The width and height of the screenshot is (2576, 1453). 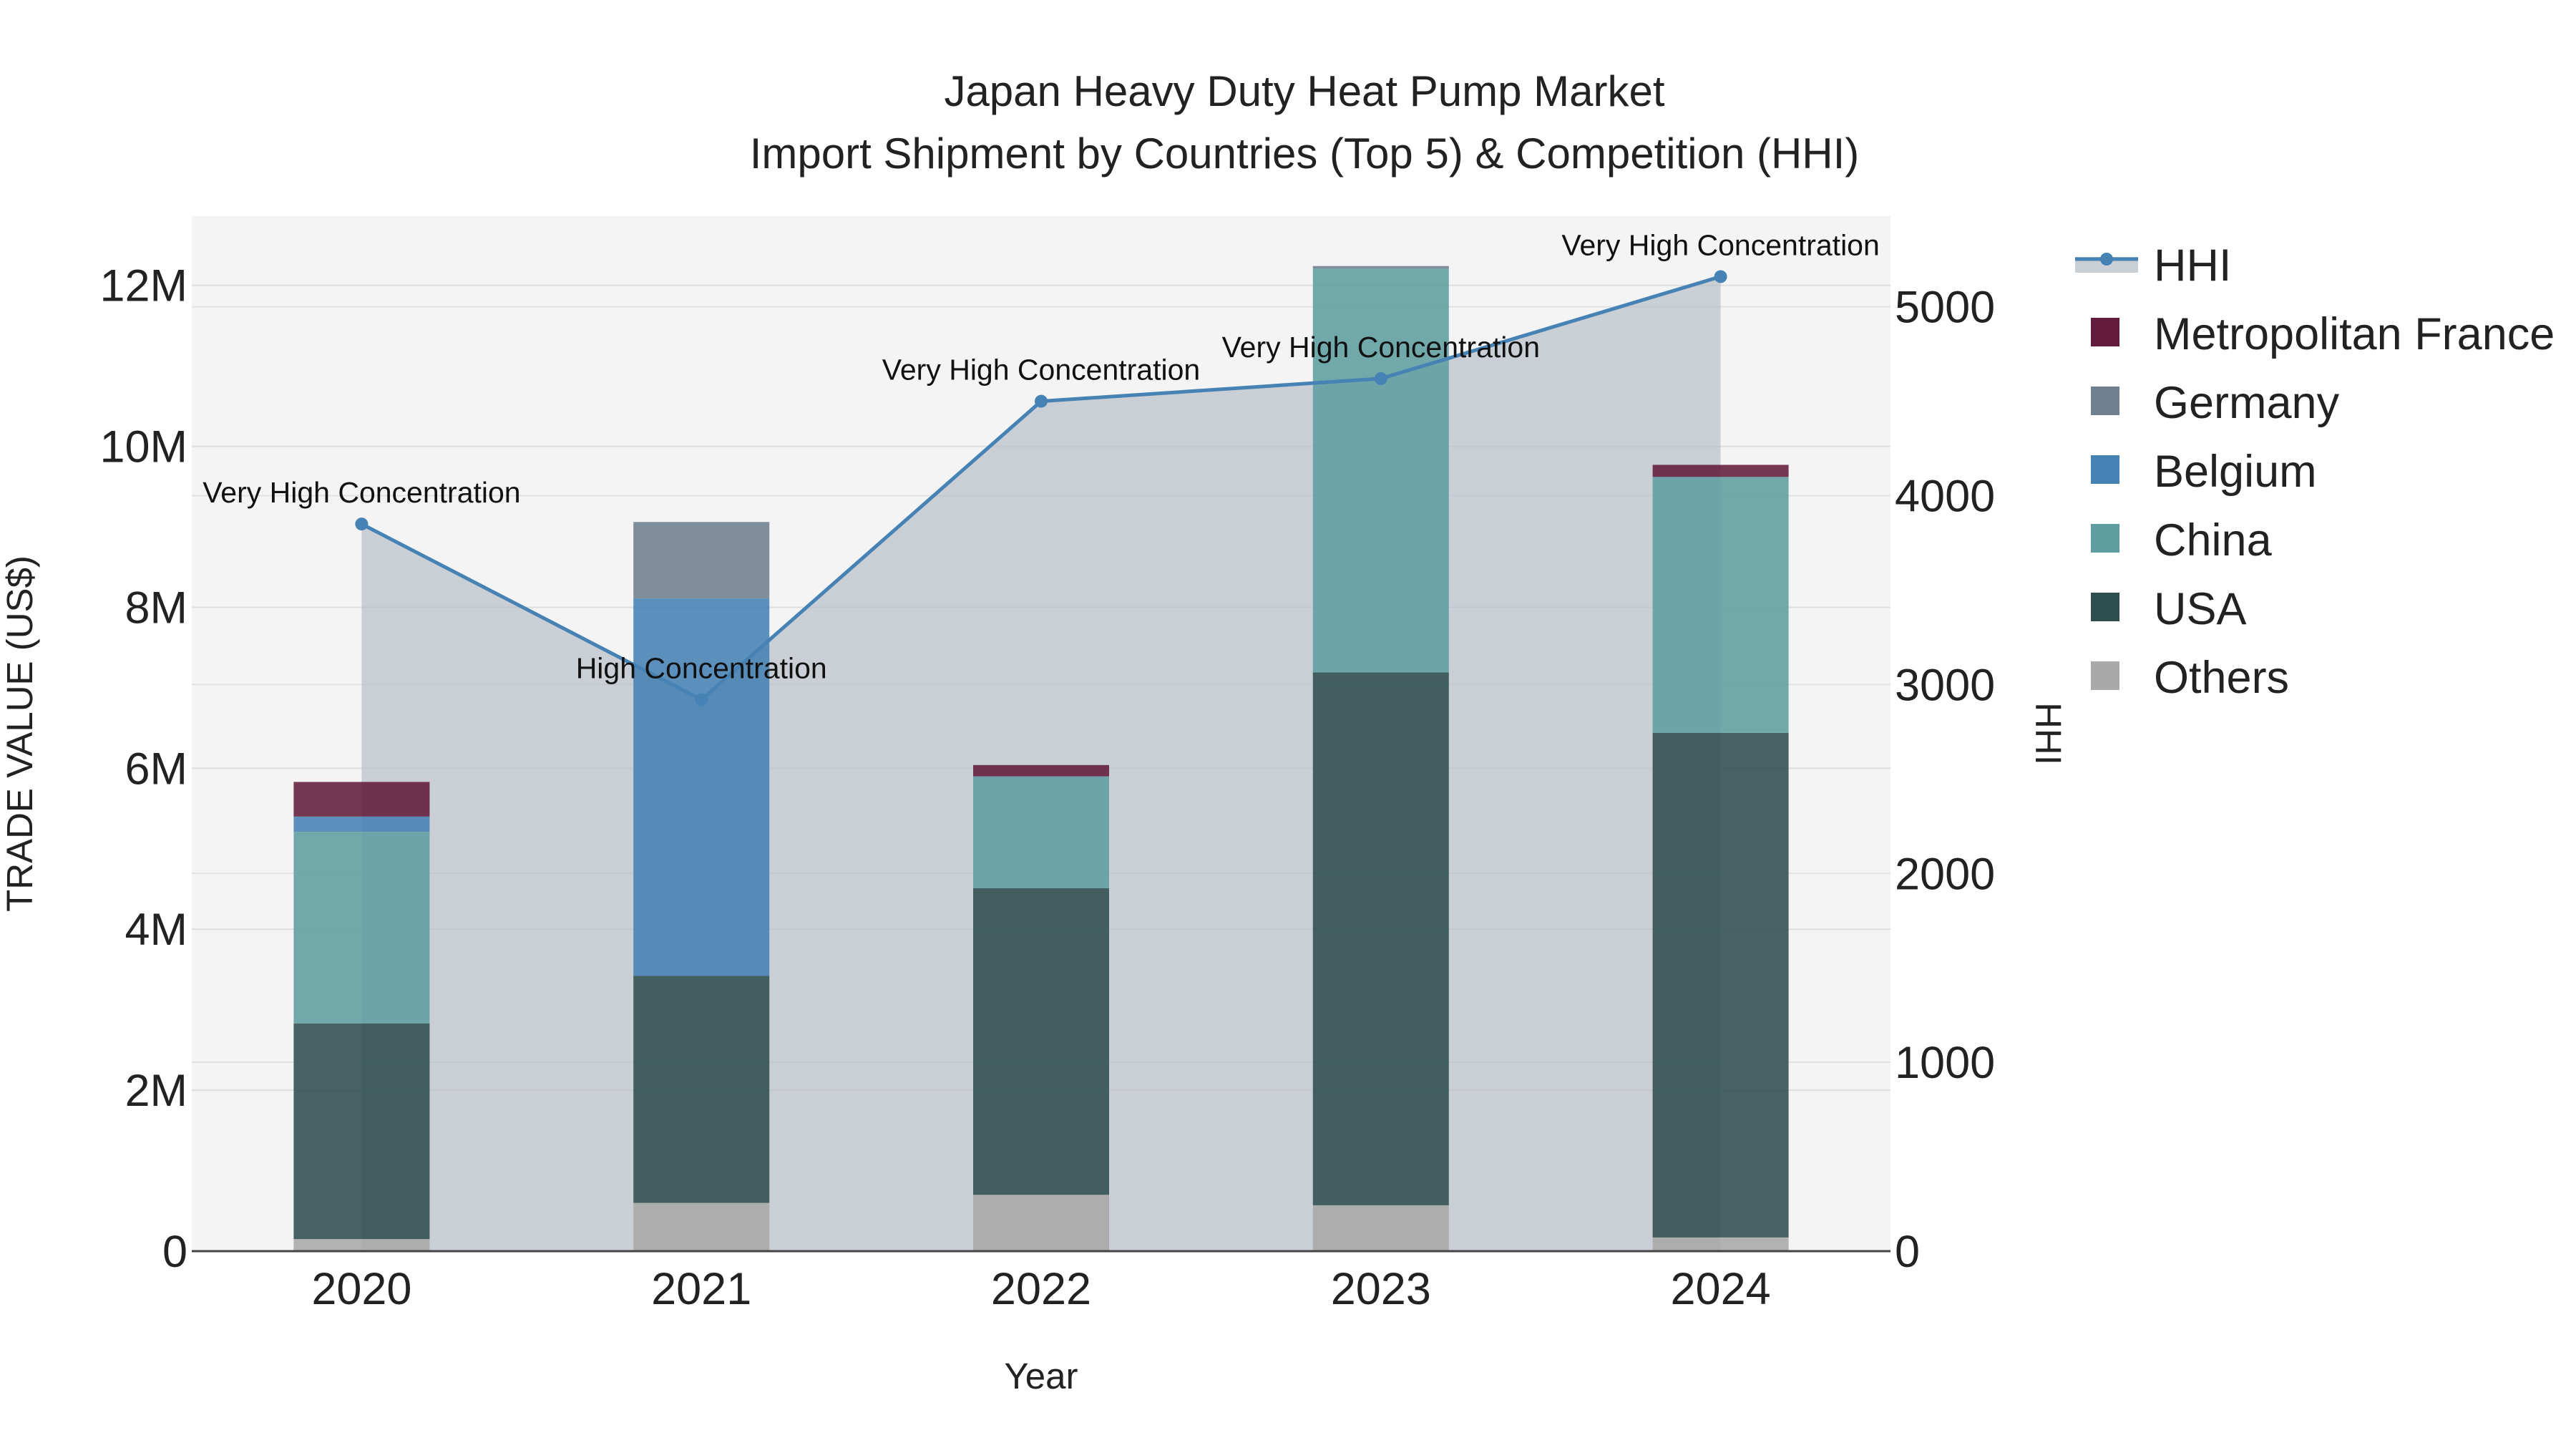 What do you see at coordinates (361, 1131) in the screenshot?
I see `bar-usa-2020` at bounding box center [361, 1131].